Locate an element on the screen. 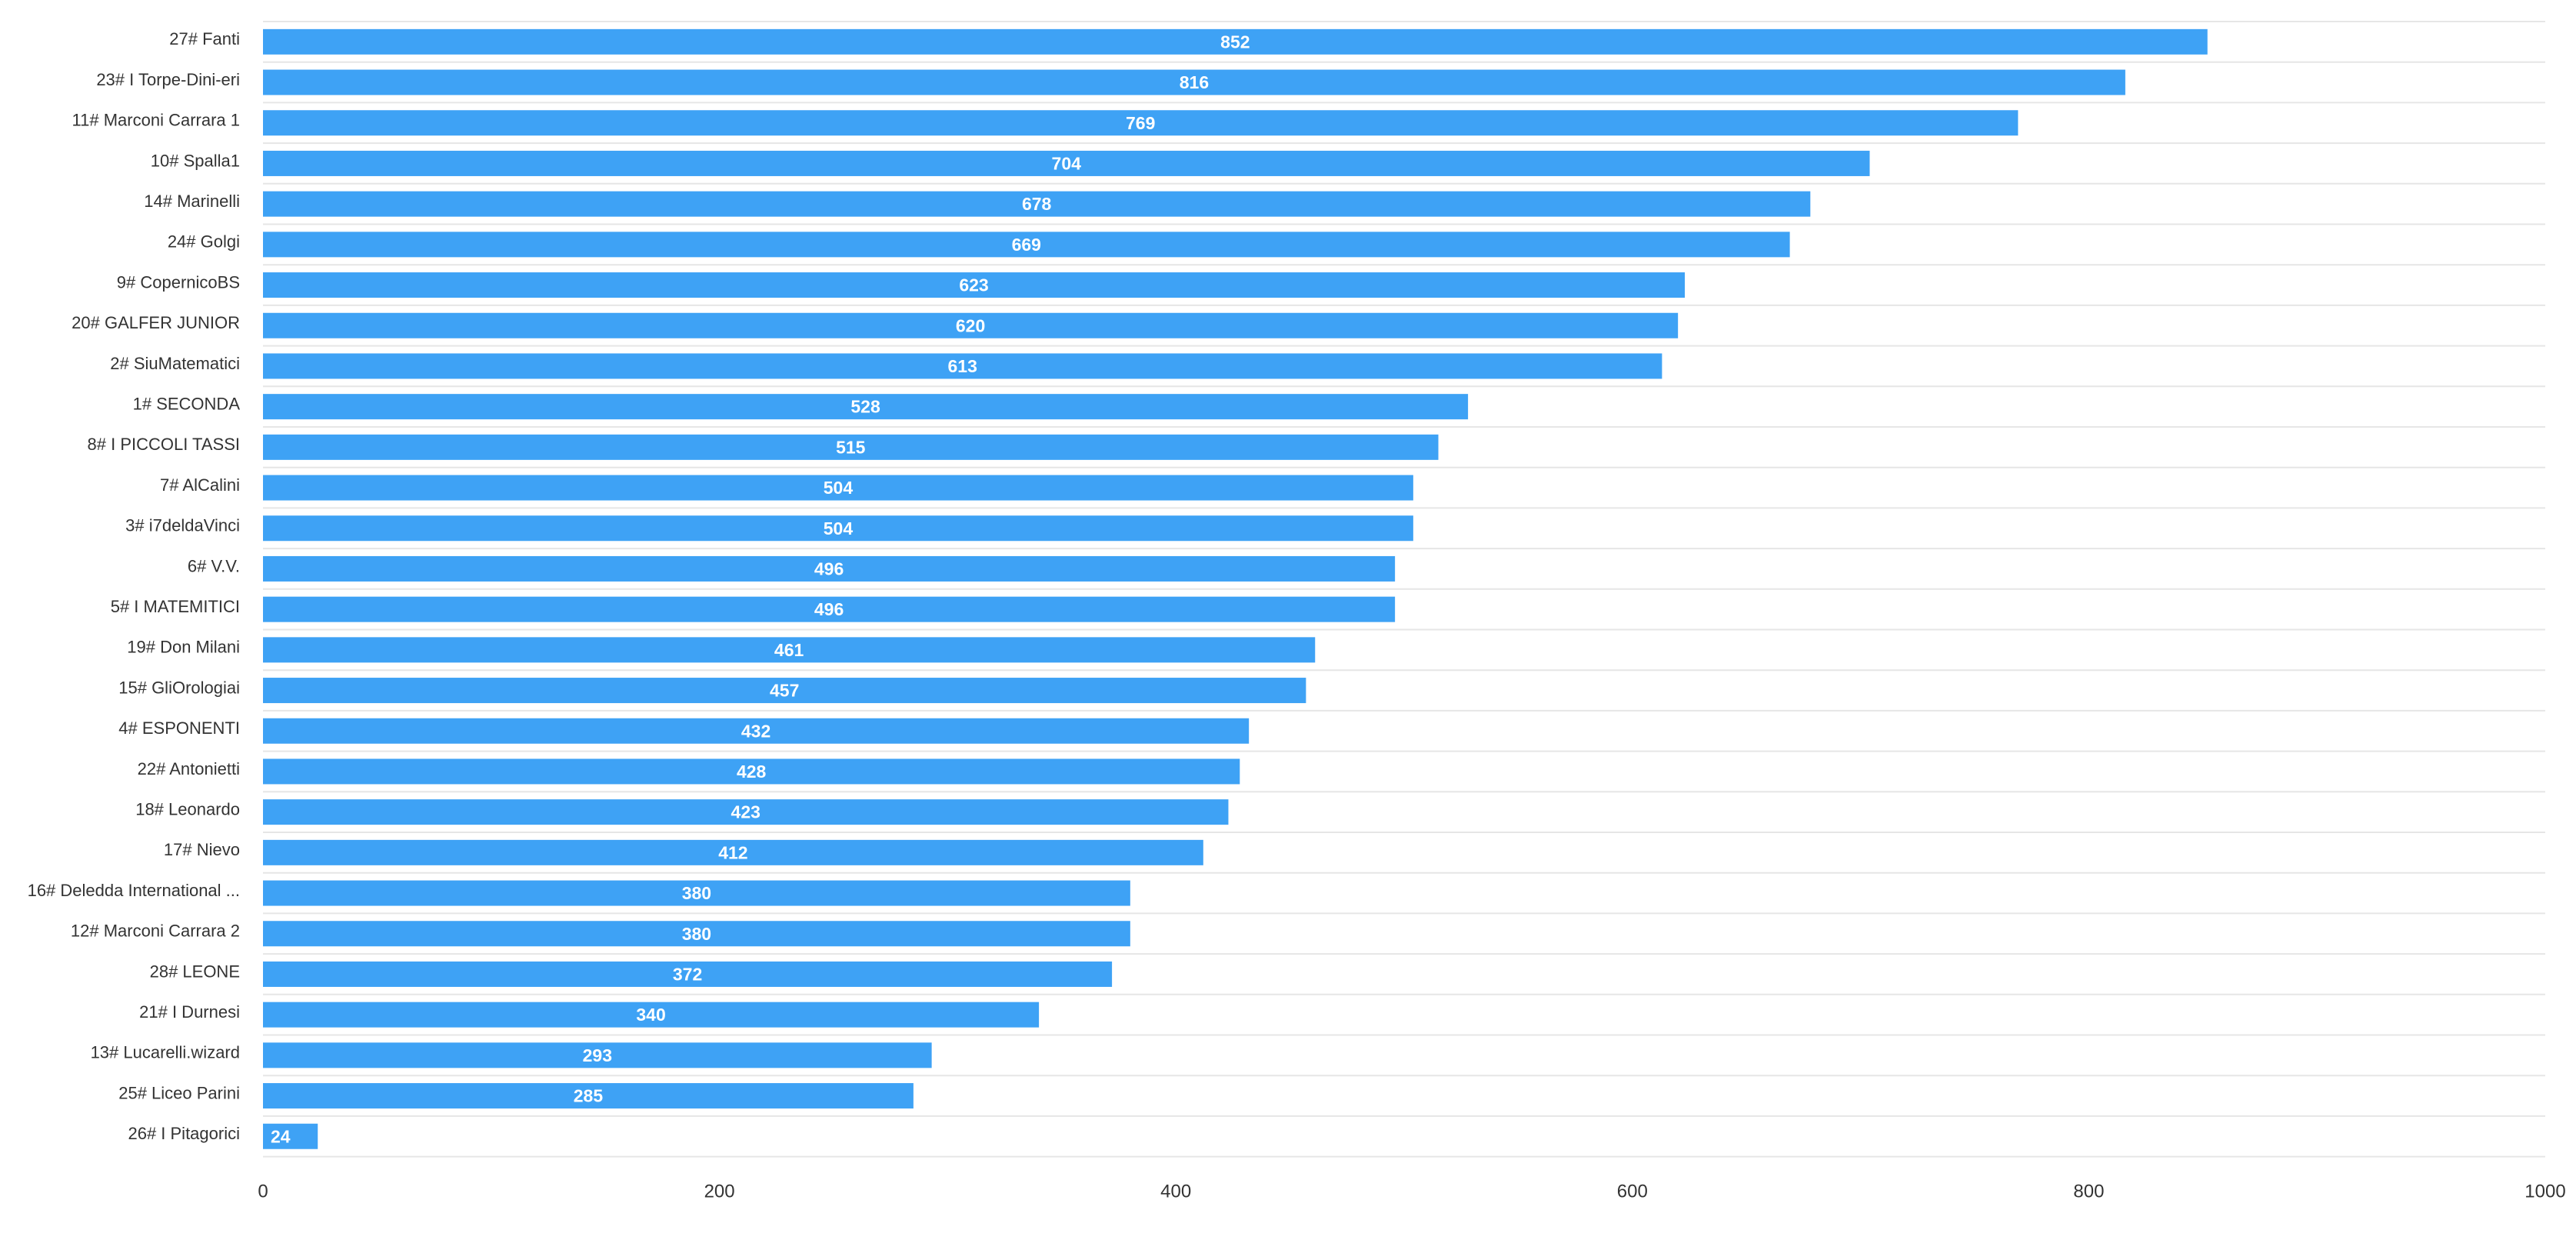  category-label: 18# Leonardo is located at coordinates (187, 808).